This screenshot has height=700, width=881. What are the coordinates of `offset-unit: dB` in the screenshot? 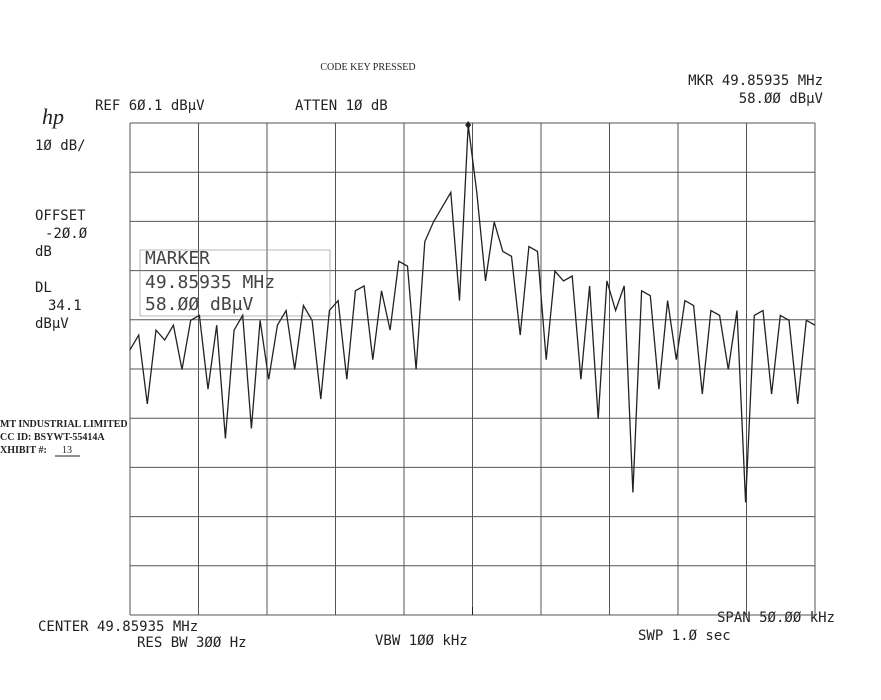 It's located at (43, 252).